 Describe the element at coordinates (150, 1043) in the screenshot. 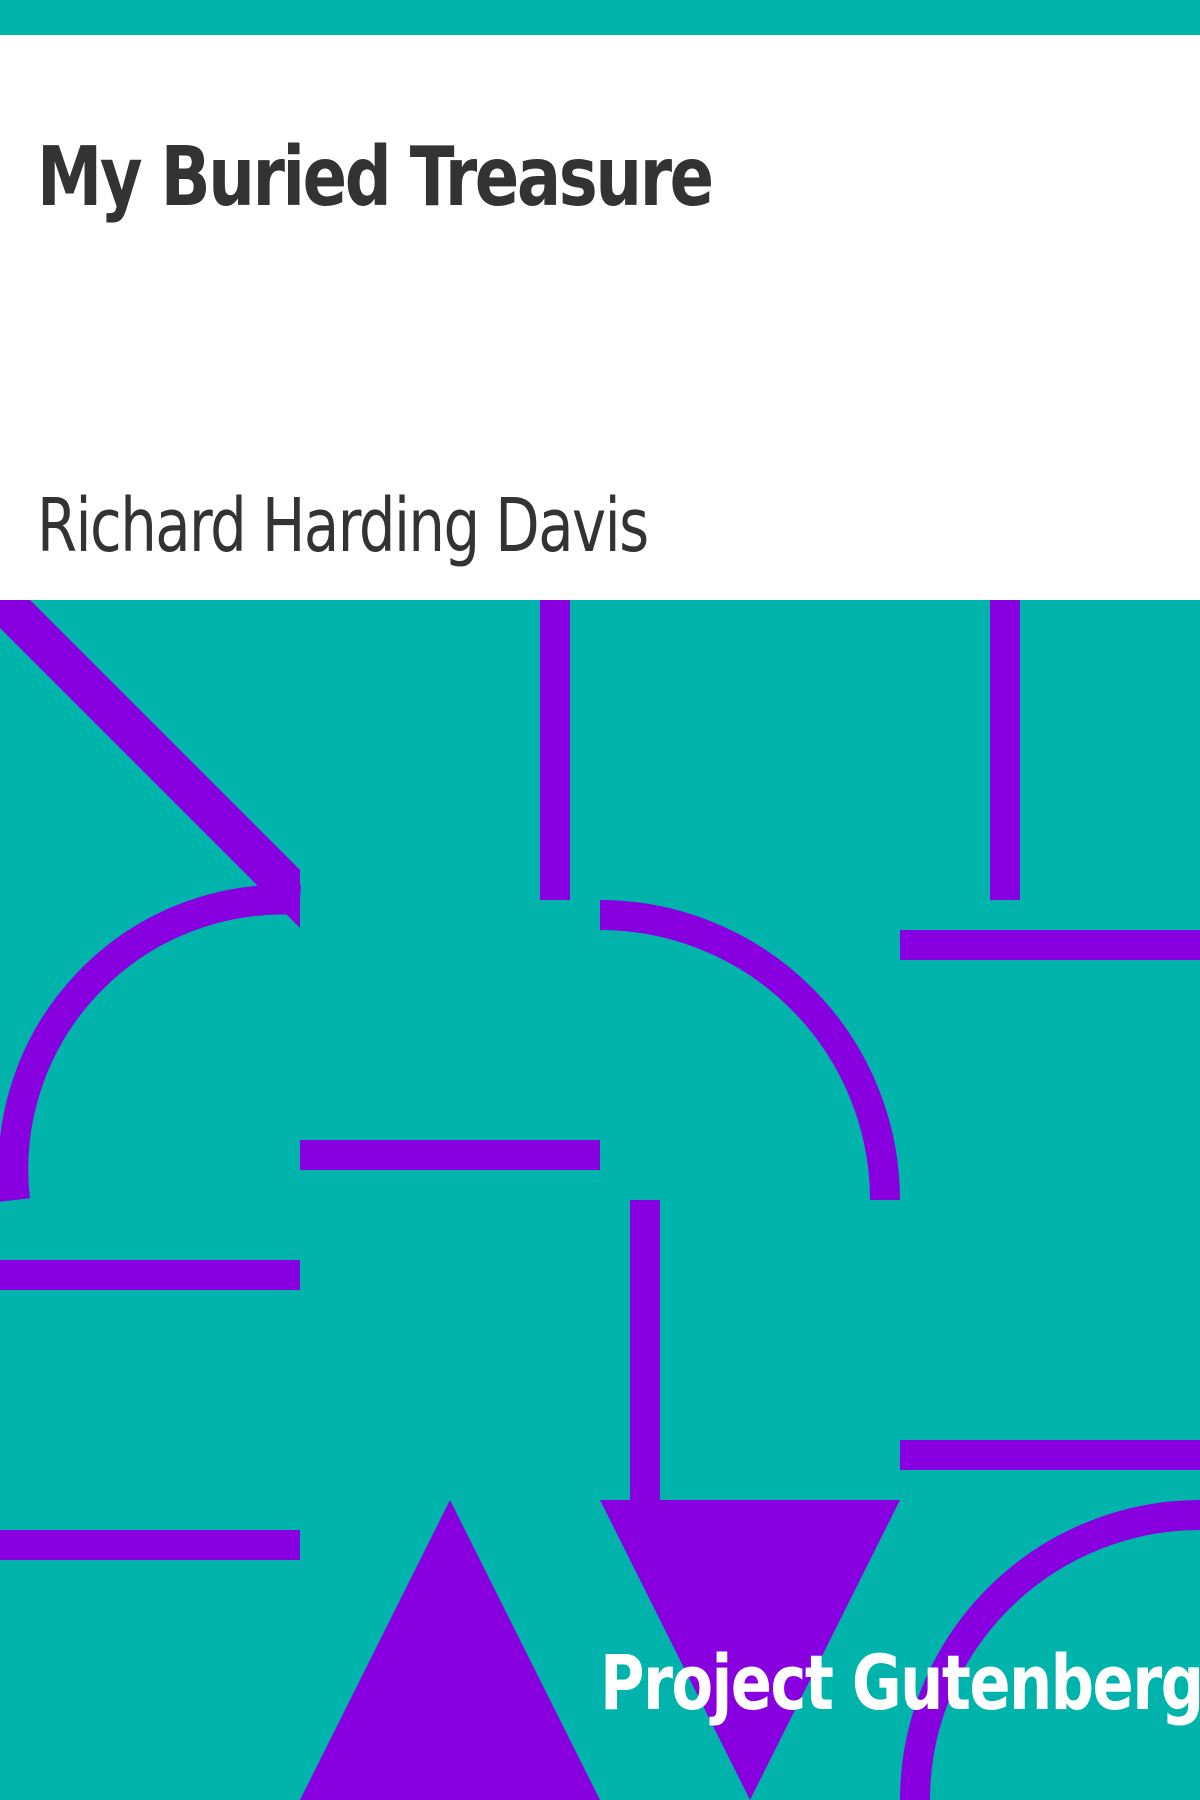

I see `pattern-arc-left` at that location.